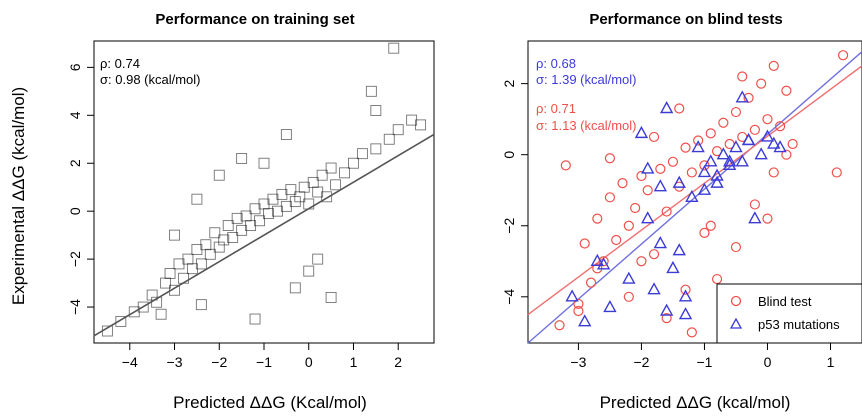 Image resolution: width=862 pixels, height=416 pixels. What do you see at coordinates (509, 297) in the screenshot?
I see `blind-ytick-label: −4` at bounding box center [509, 297].